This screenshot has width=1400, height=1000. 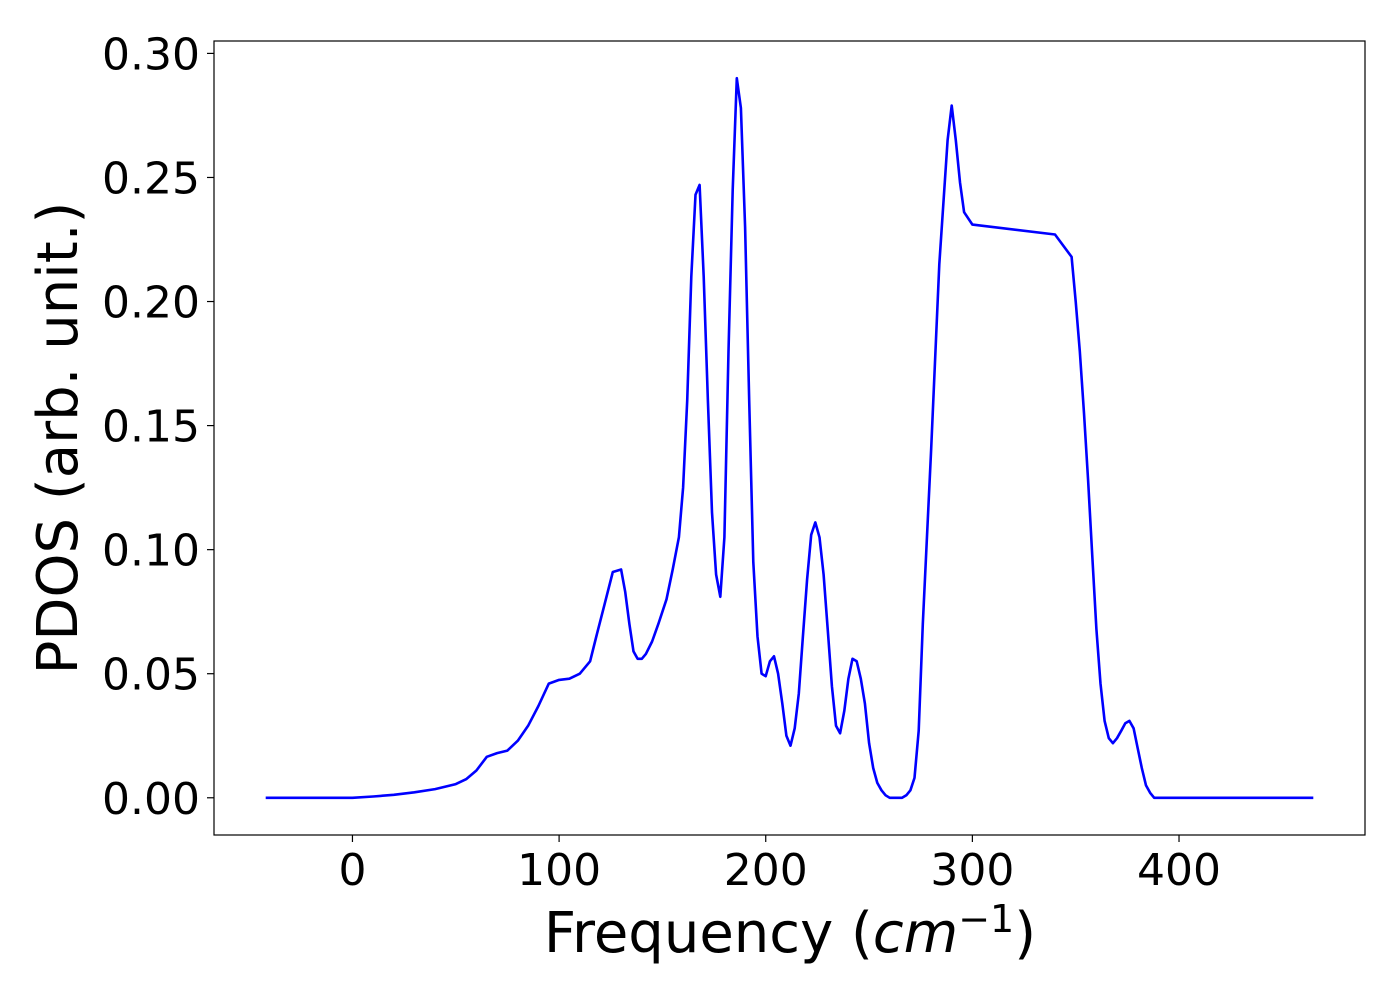 What do you see at coordinates (352, 870) in the screenshot?
I see `x-tick-label: 0` at bounding box center [352, 870].